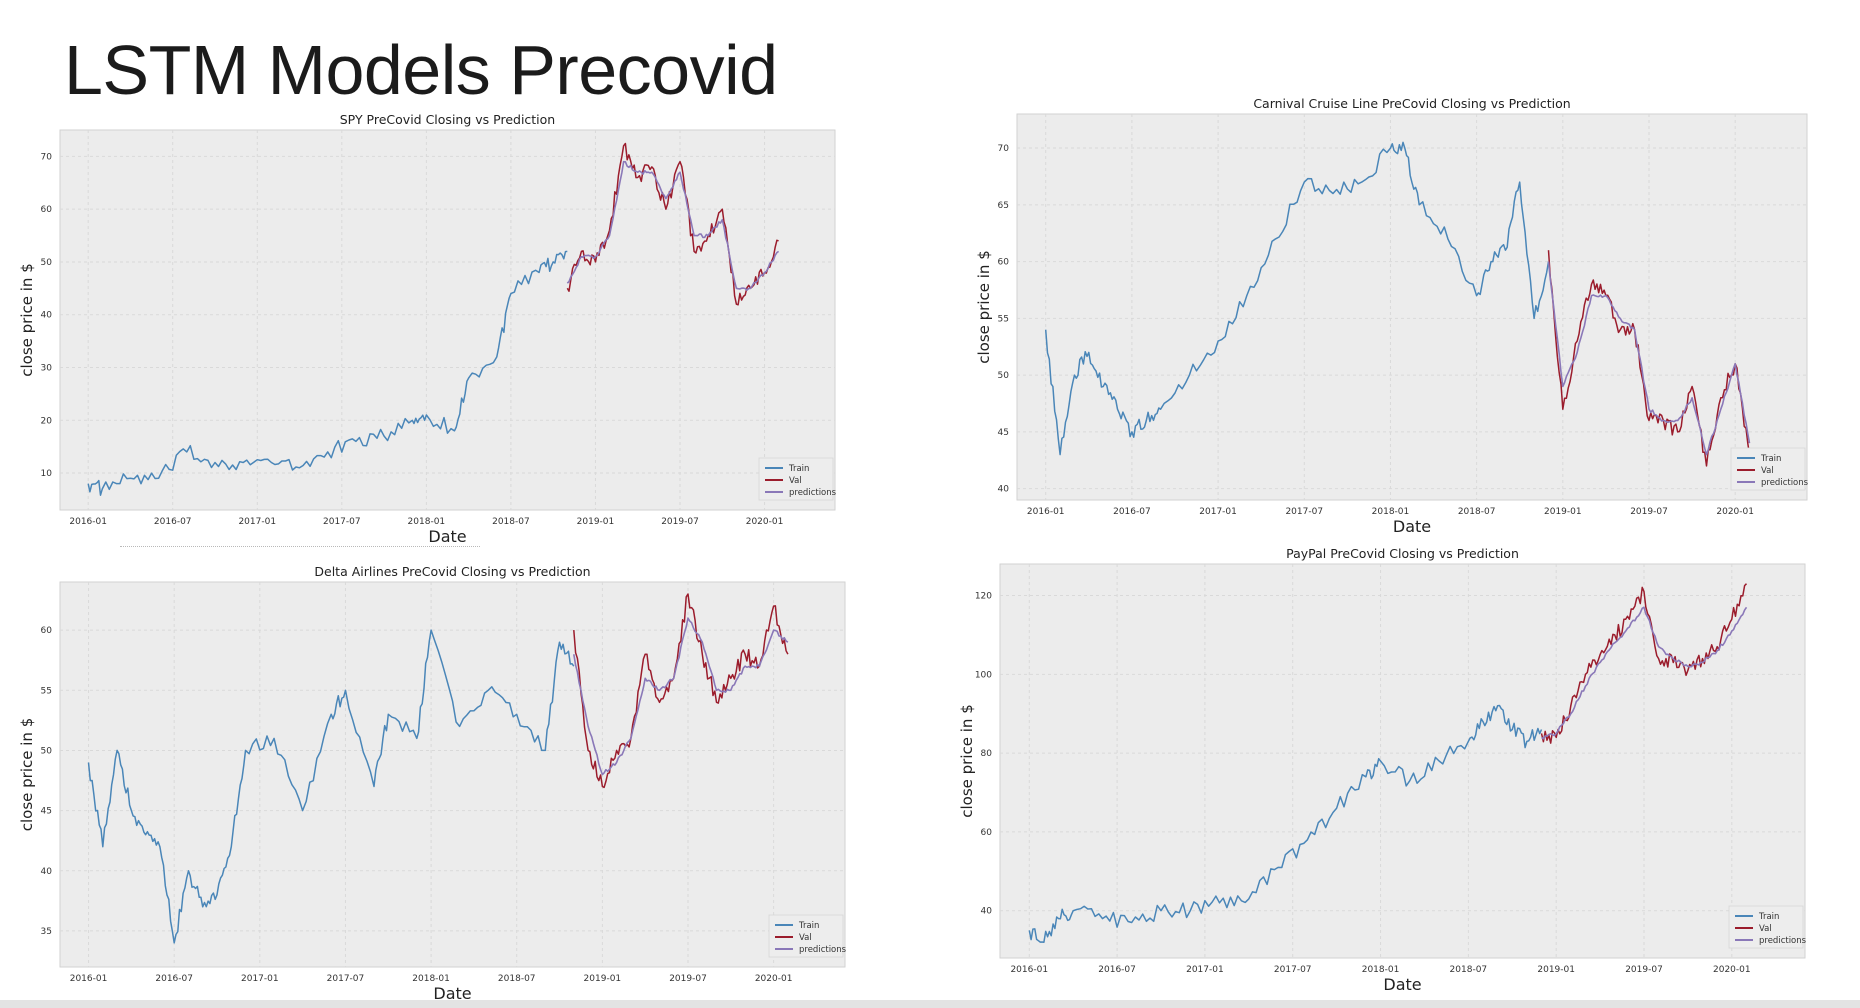 This screenshot has height=1008, width=1860. I want to click on y-tick-label: 10, so click(47, 474).